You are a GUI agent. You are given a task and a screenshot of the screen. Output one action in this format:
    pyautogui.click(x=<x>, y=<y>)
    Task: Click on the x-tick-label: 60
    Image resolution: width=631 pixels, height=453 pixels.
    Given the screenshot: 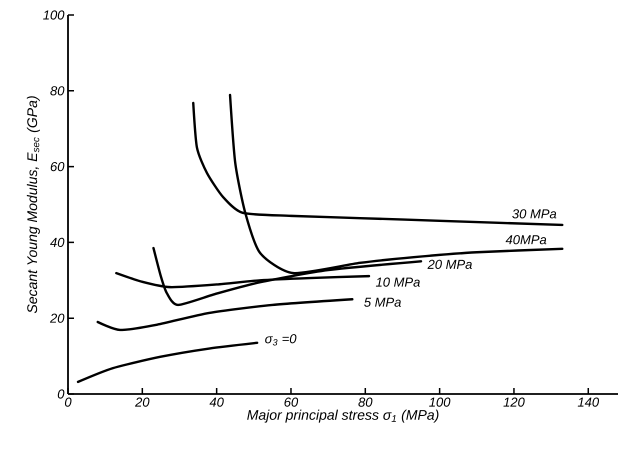 What is the action you would take?
    pyautogui.click(x=291, y=402)
    